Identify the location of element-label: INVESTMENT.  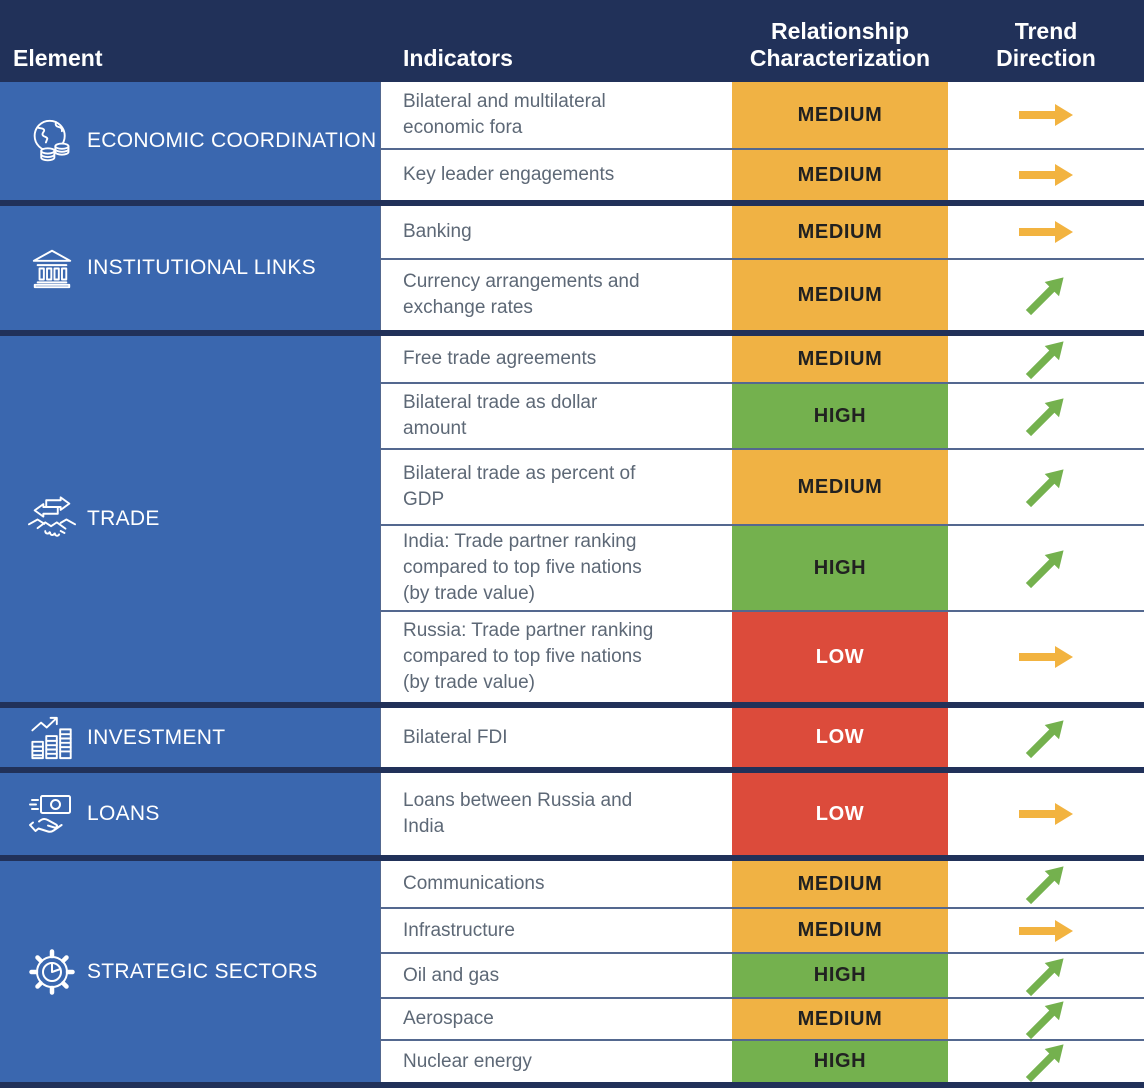
(156, 737).